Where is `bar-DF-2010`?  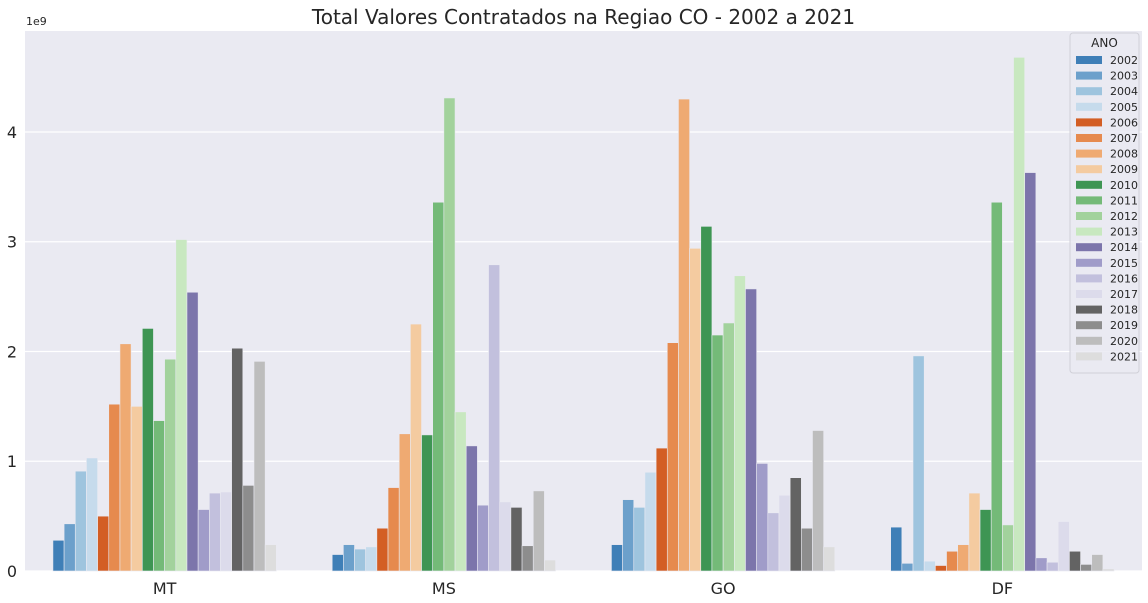
bar-DF-2010 is located at coordinates (985, 540).